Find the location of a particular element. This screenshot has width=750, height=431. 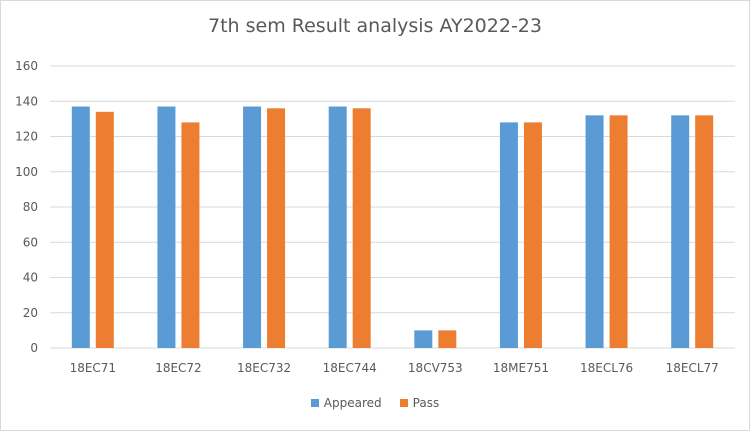

legend: Appeared Pass is located at coordinates (375, 403).